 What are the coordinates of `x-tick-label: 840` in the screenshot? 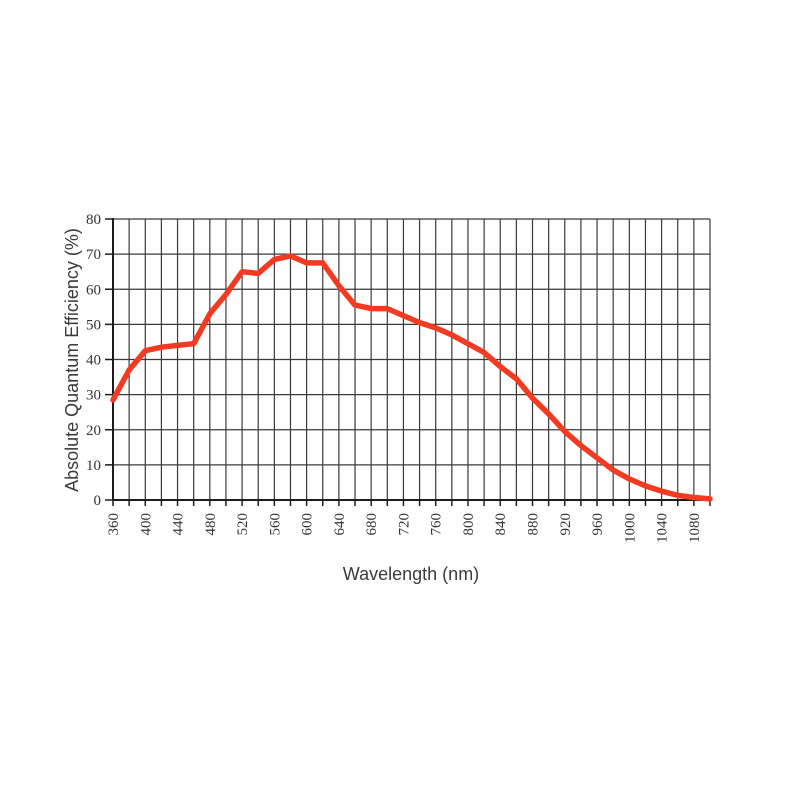 It's located at (501, 524).